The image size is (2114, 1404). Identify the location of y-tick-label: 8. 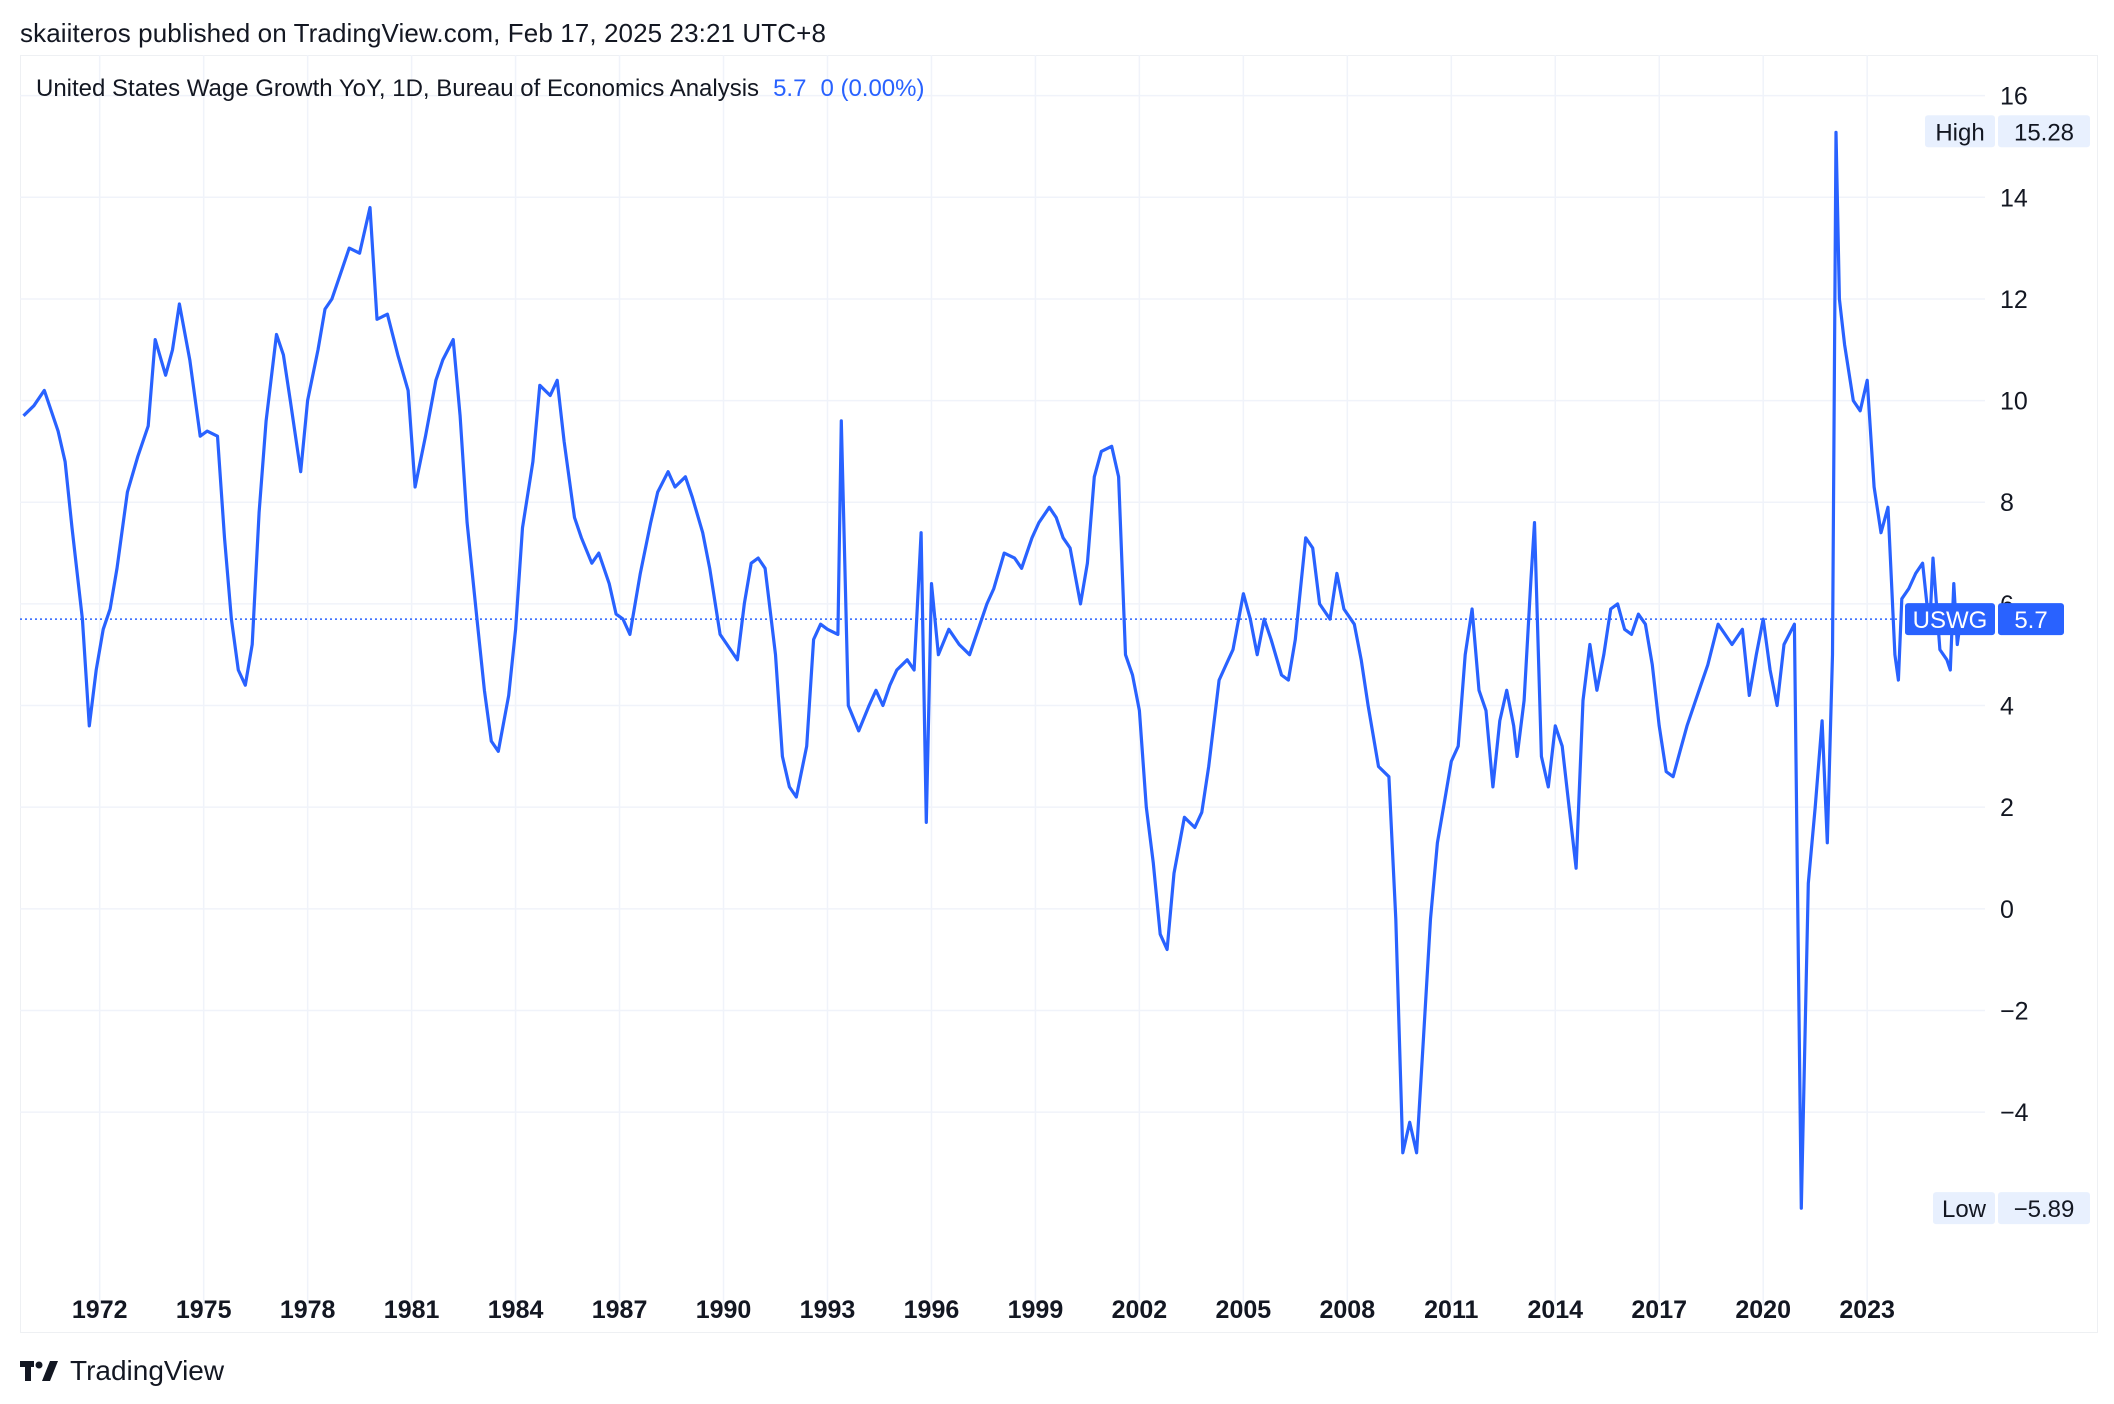
(2007, 503).